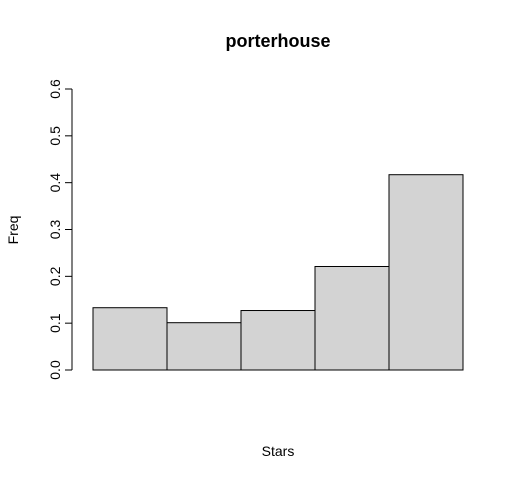  I want to click on y-tick-label-2: 0.2, so click(55, 276).